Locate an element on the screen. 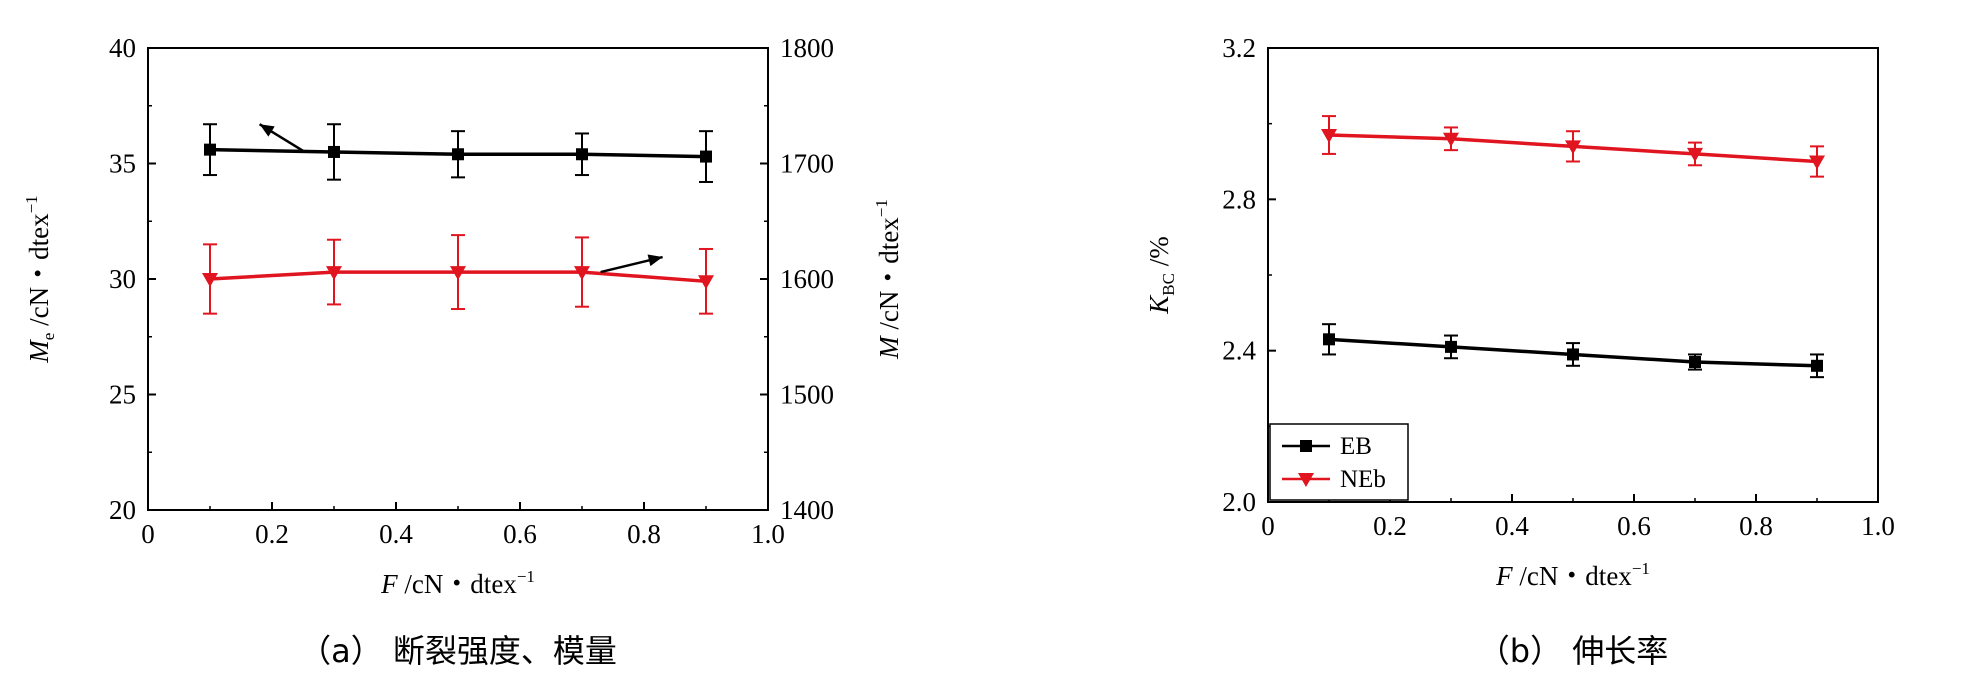  series-neb is located at coordinates (1573, 146).